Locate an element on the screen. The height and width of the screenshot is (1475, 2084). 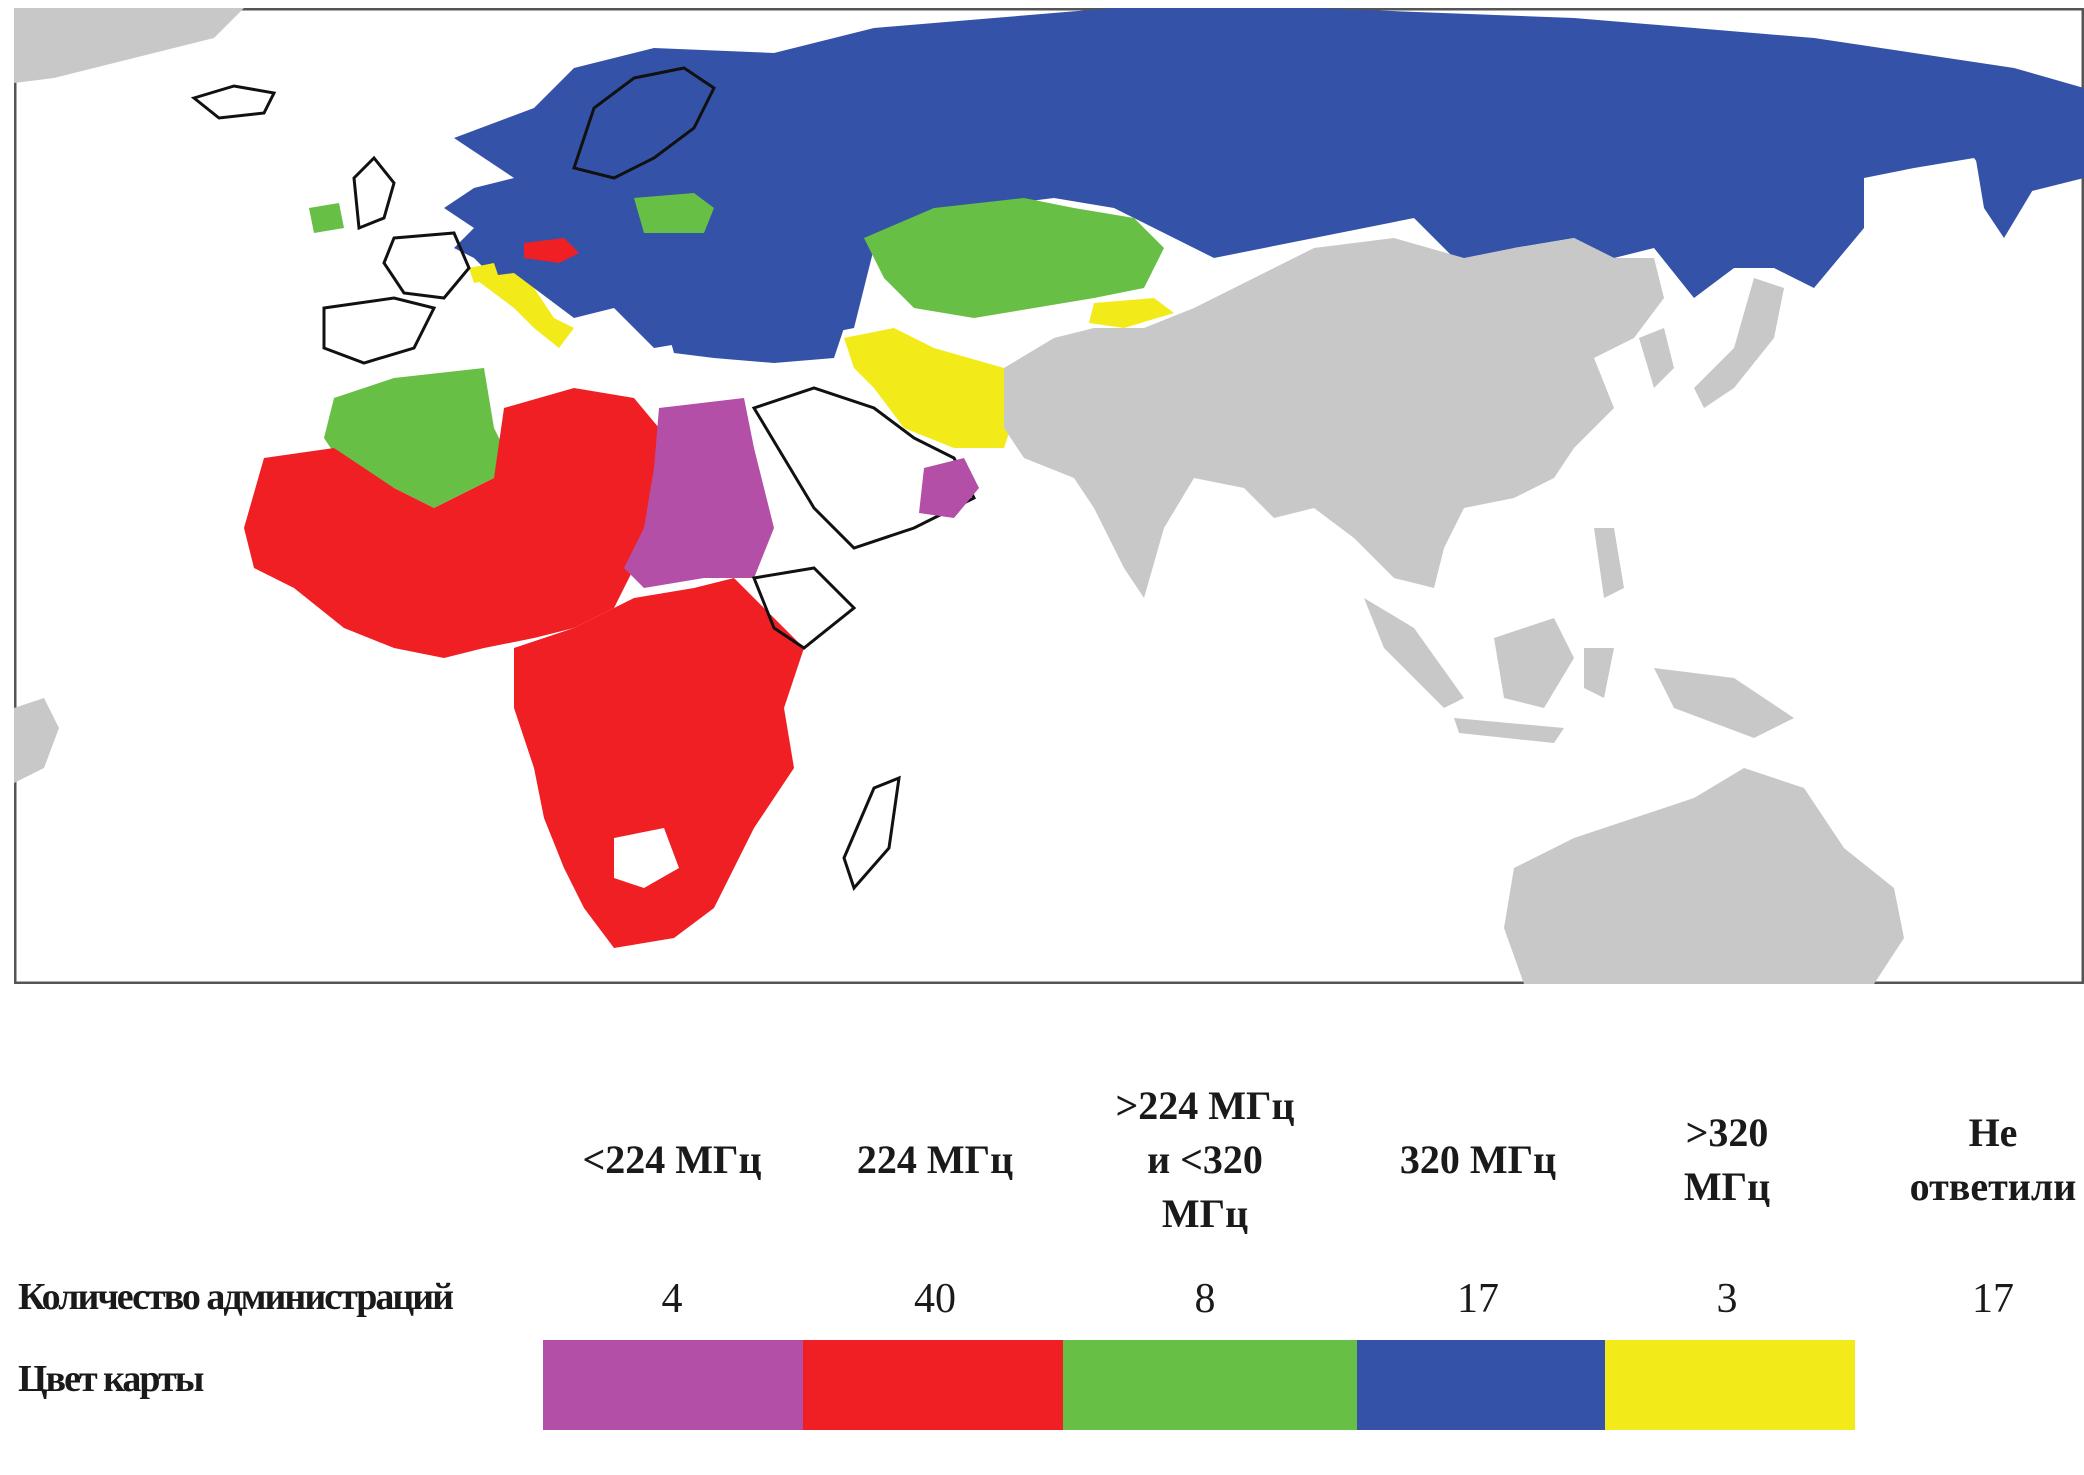
legend-header-line: 224 МГц is located at coordinates (935, 1159).